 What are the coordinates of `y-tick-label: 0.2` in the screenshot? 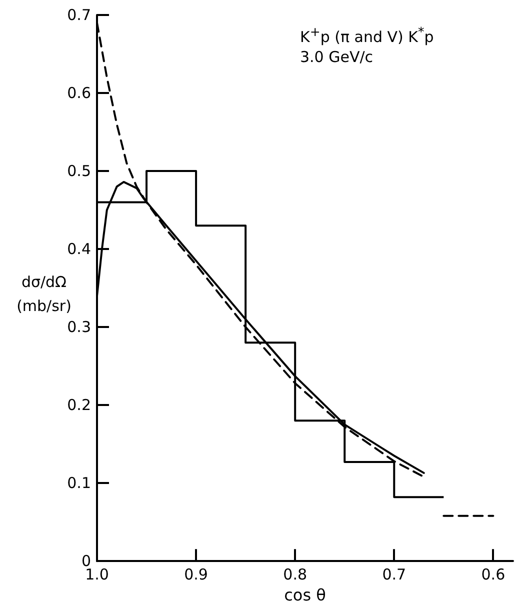 It's located at (79, 405).